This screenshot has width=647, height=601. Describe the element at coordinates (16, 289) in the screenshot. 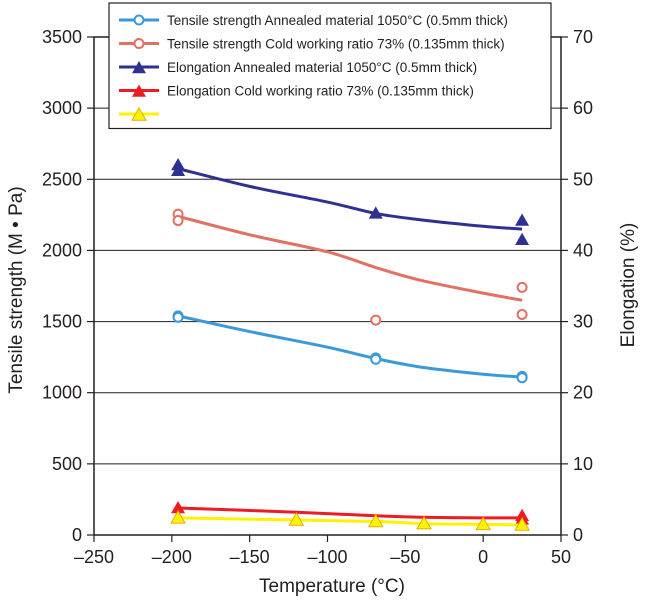

I see `left-y-axis-title: Tensile strength (M • Pa)` at that location.